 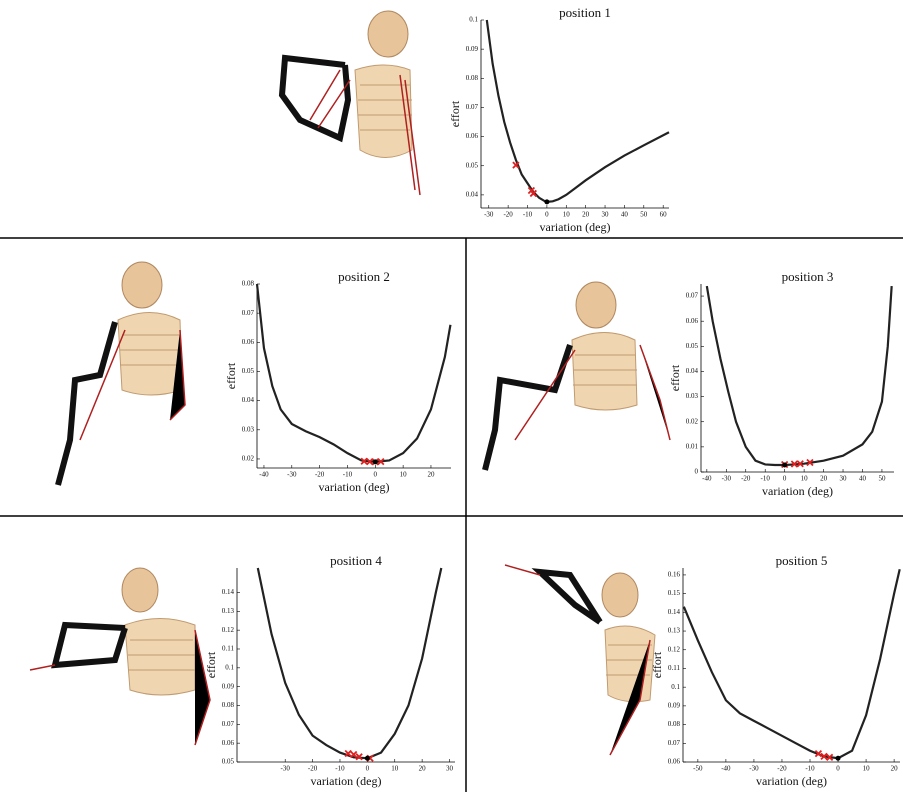 What do you see at coordinates (644, 215) in the screenshot?
I see `x-tick-label: 50` at bounding box center [644, 215].